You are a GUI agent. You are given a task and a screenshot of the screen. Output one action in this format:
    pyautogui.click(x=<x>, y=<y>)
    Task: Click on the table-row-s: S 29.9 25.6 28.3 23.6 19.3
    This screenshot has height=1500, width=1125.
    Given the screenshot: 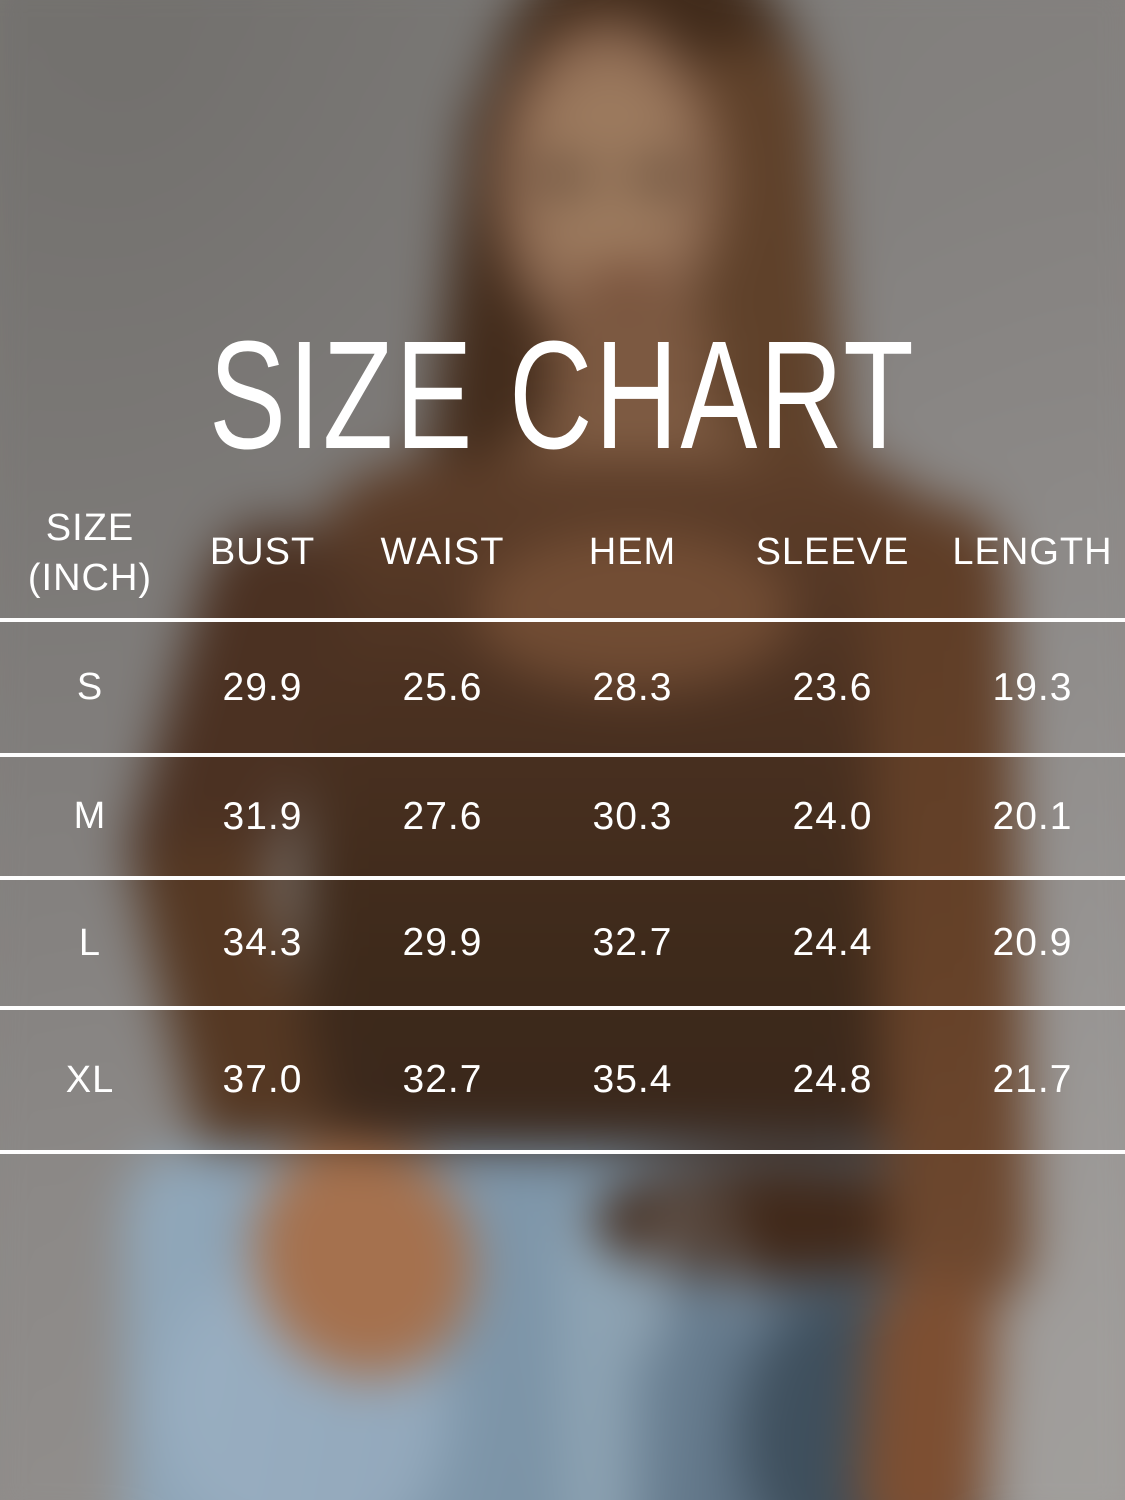 What is the action you would take?
    pyautogui.click(x=562, y=687)
    